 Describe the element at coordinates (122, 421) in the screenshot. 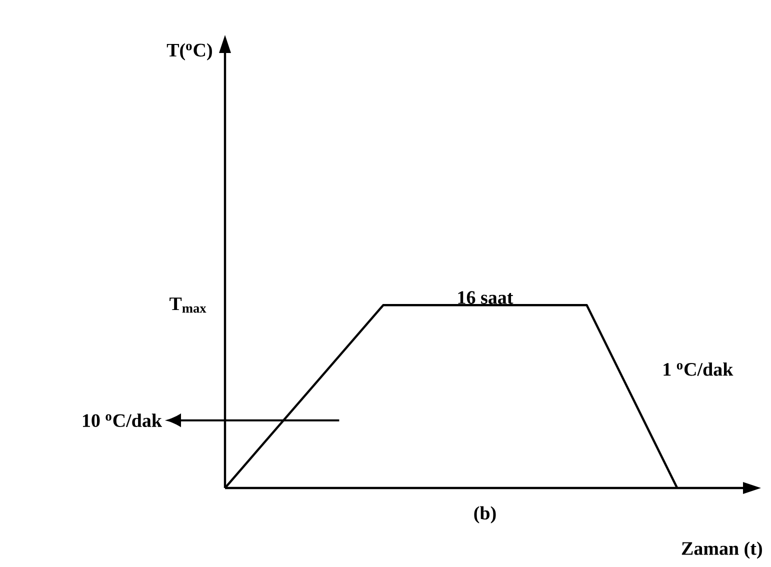

I see `text: 10 $^{o}$C/dak` at that location.